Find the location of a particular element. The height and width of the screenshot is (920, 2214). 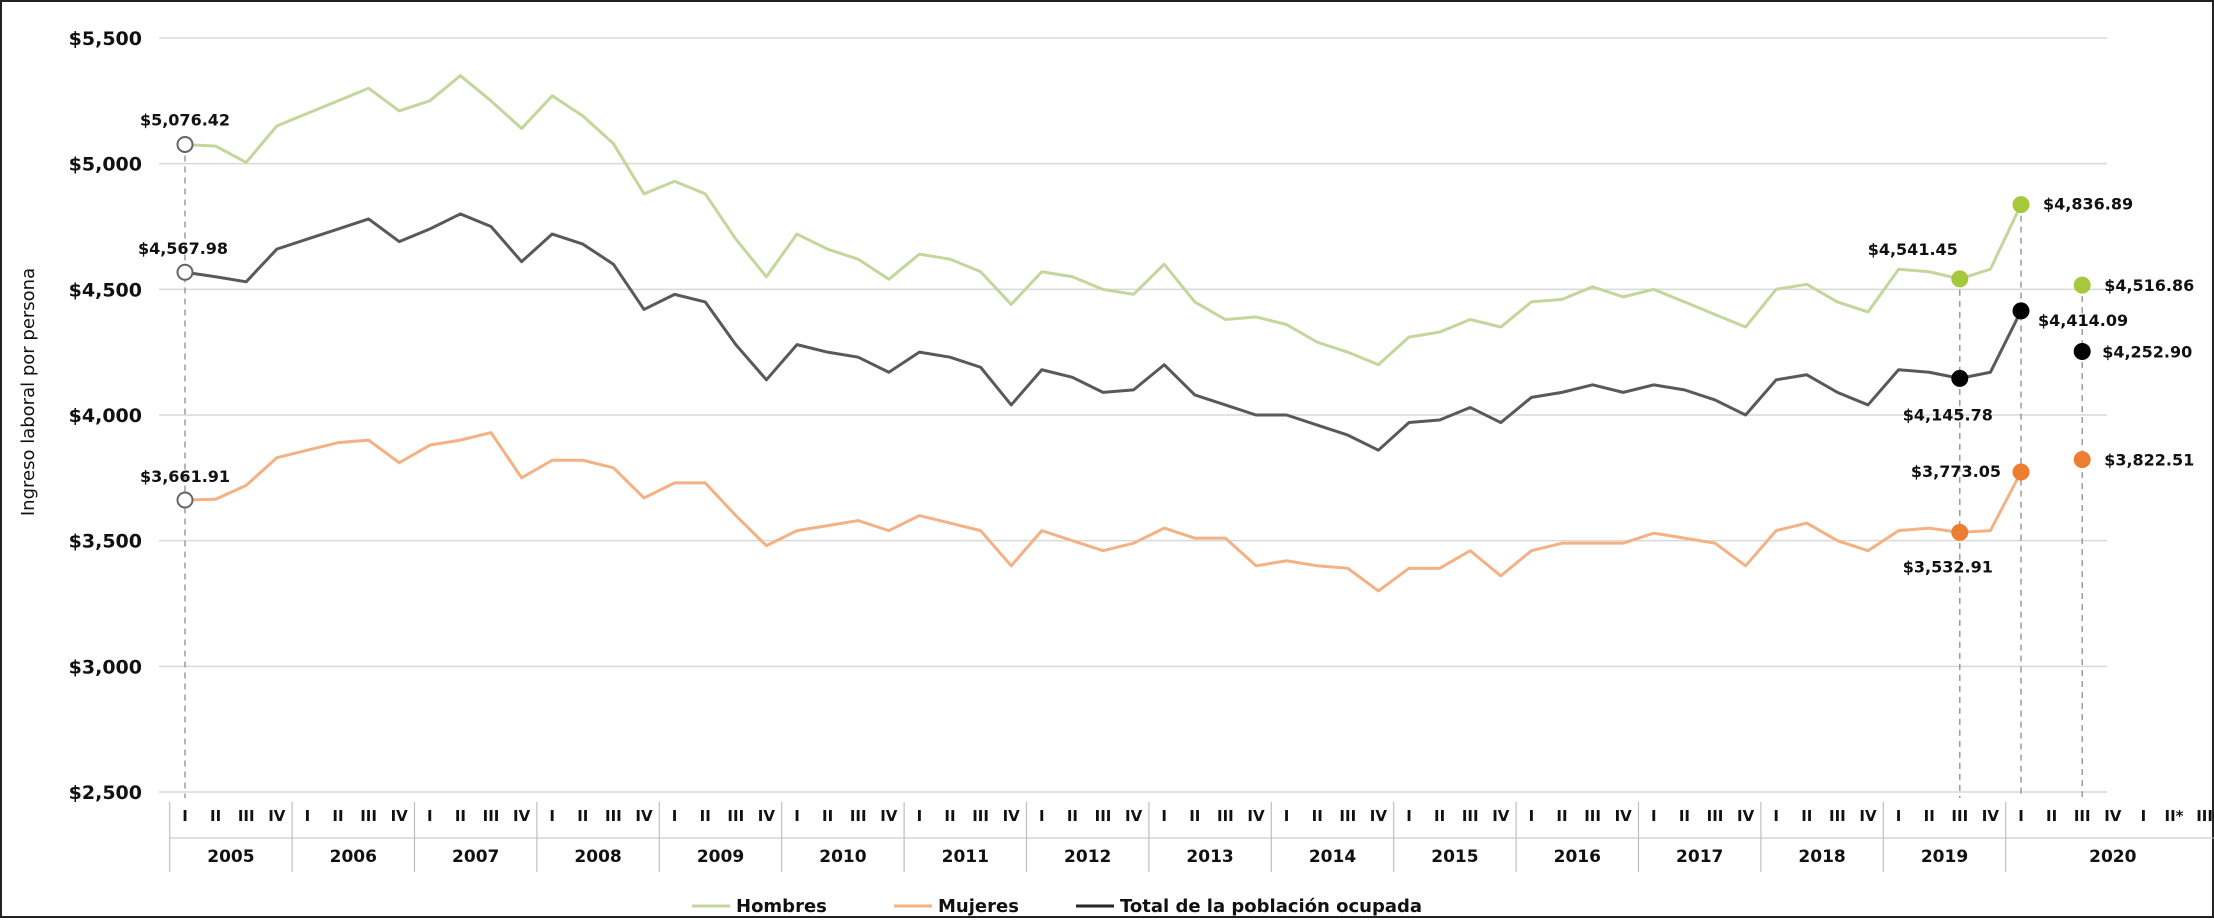

legend-label-hombres: Hombres is located at coordinates (781, 906).